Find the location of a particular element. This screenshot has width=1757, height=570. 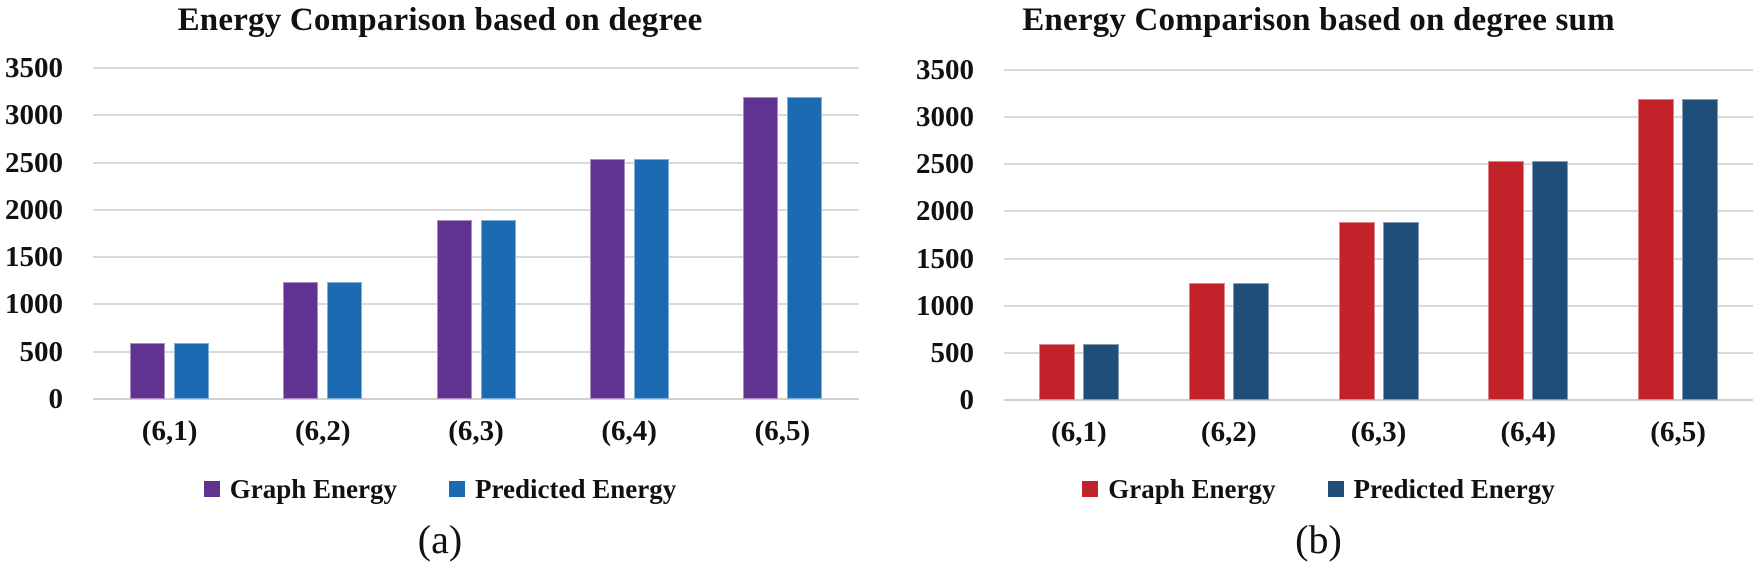

chart-b-legend: Graph Energy Predicted Energy is located at coordinates (1318, 489).